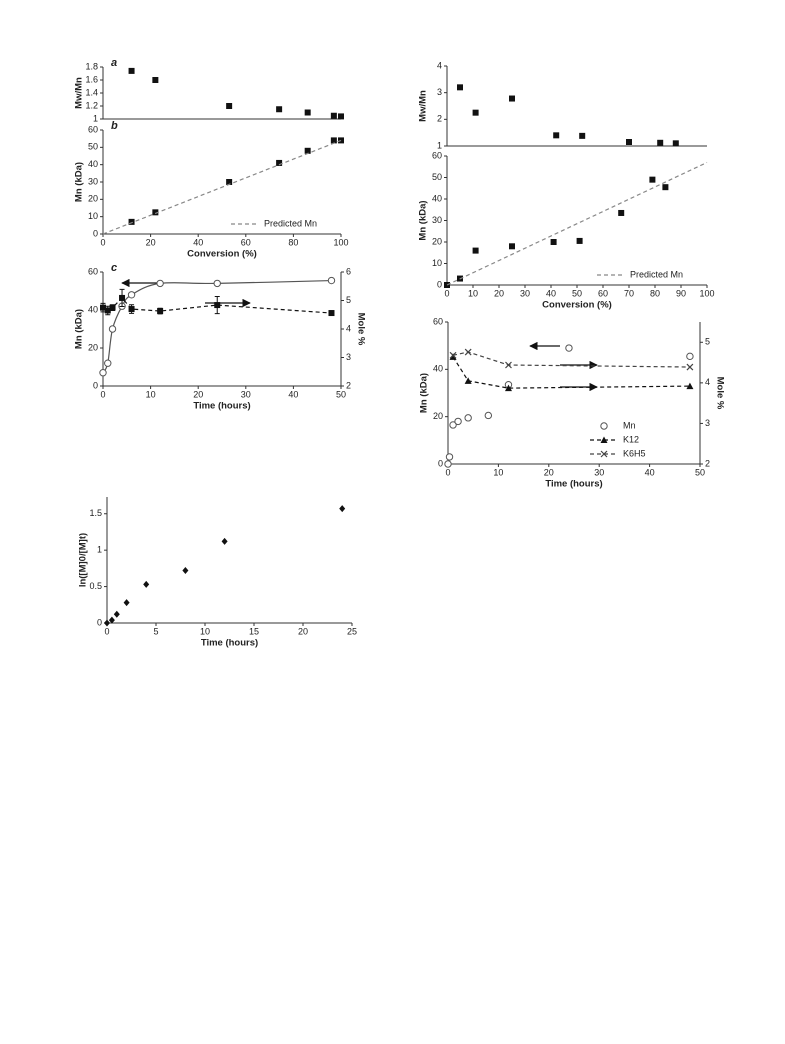 Image resolution: width=785 pixels, height=1044 pixels. I want to click on x-tick-label: 100, so click(706, 293).